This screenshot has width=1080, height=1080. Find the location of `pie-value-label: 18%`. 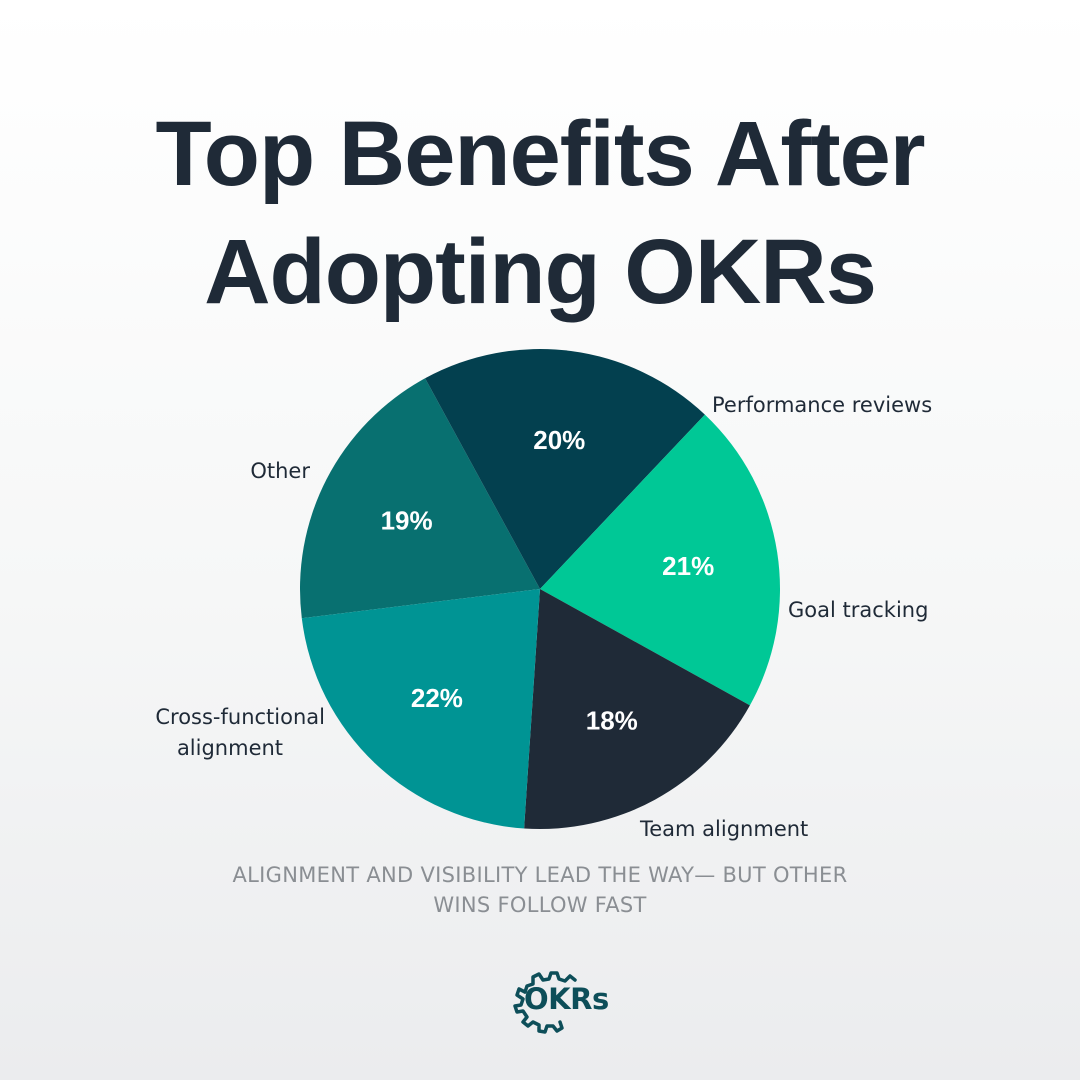

pie-value-label: 18% is located at coordinates (612, 721).